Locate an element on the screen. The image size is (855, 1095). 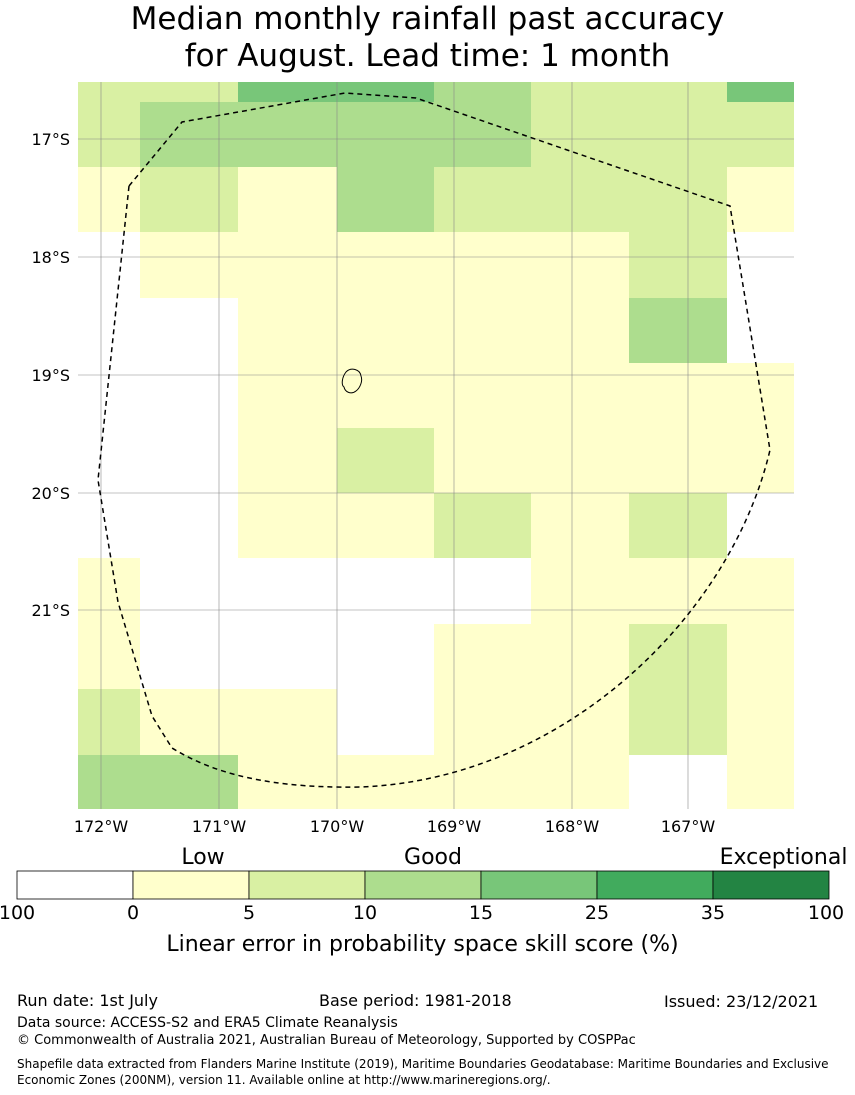
map-title-line1: Median monthly rainfall past accuracy is located at coordinates (427, 19).